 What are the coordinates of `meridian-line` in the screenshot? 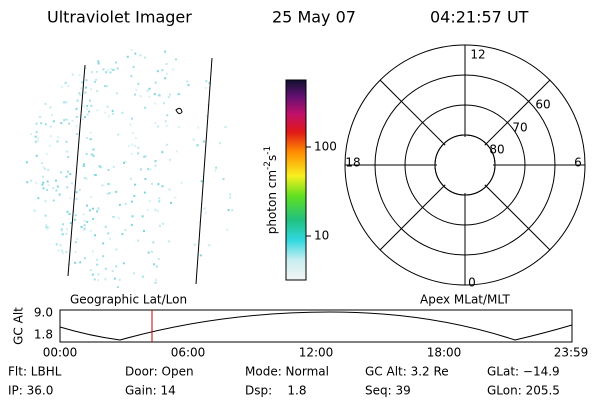 It's located at (76, 170).